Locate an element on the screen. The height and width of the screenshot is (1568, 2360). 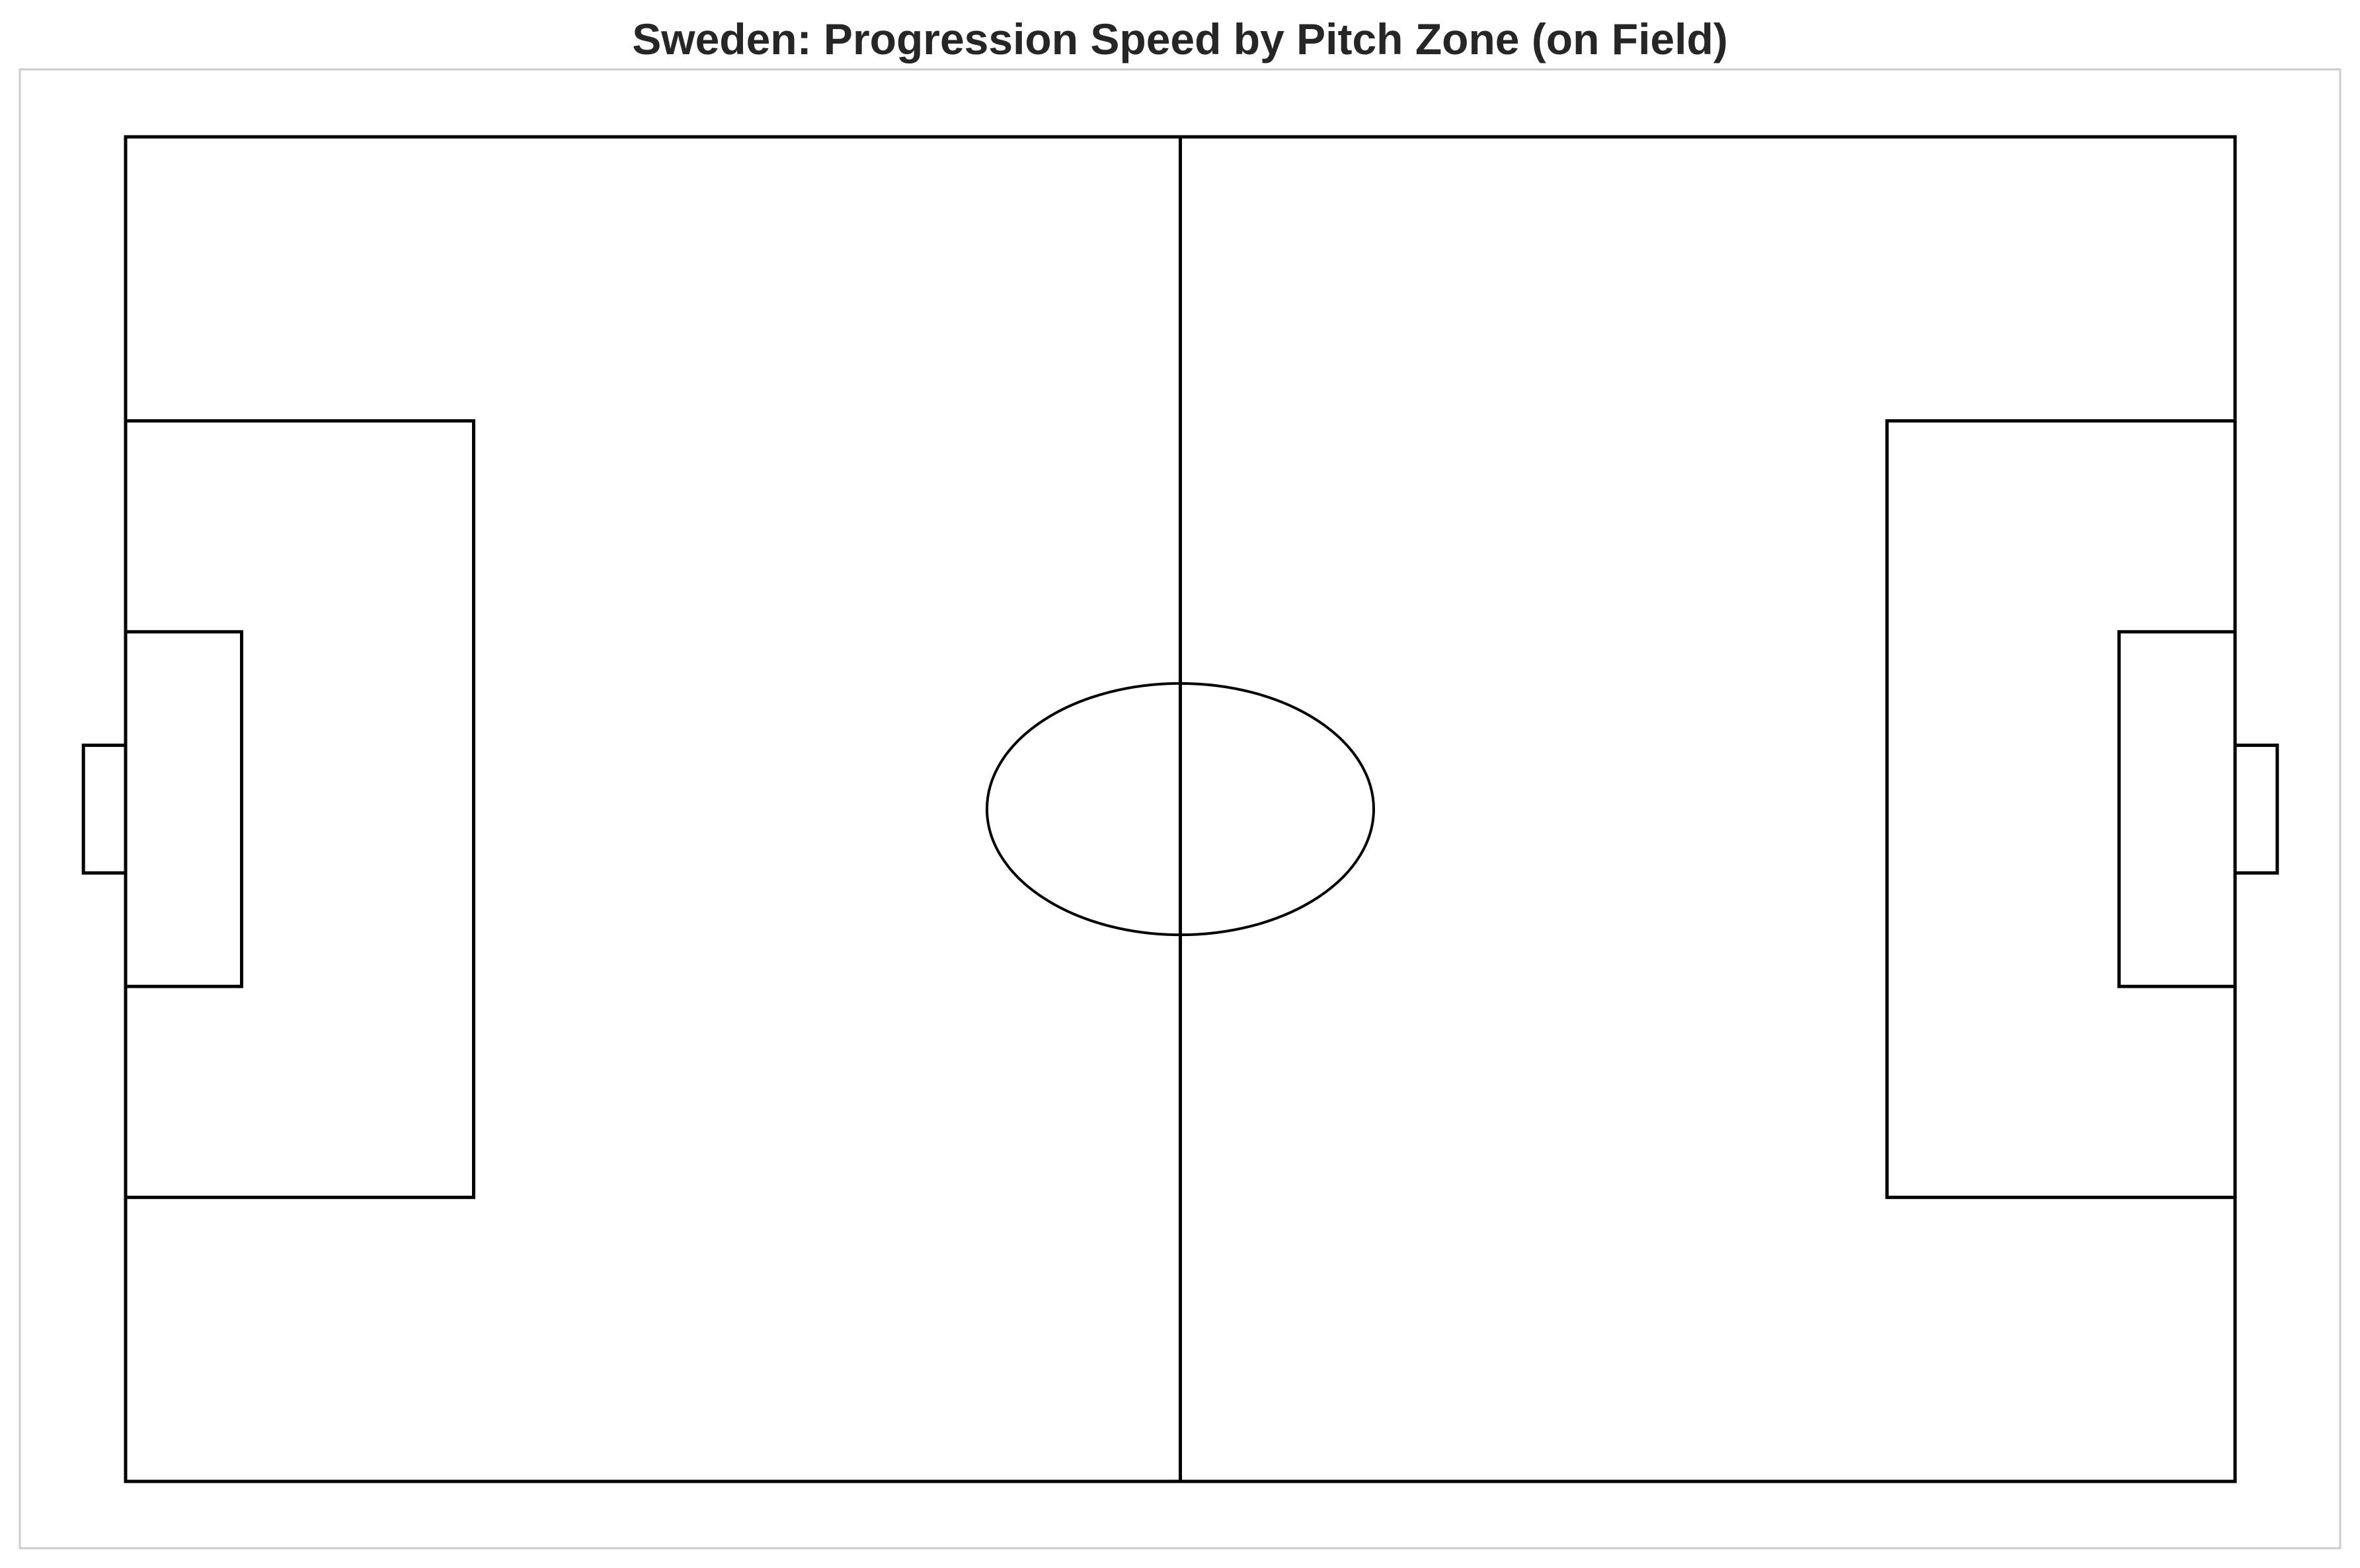
center-circle is located at coordinates (1180, 809).